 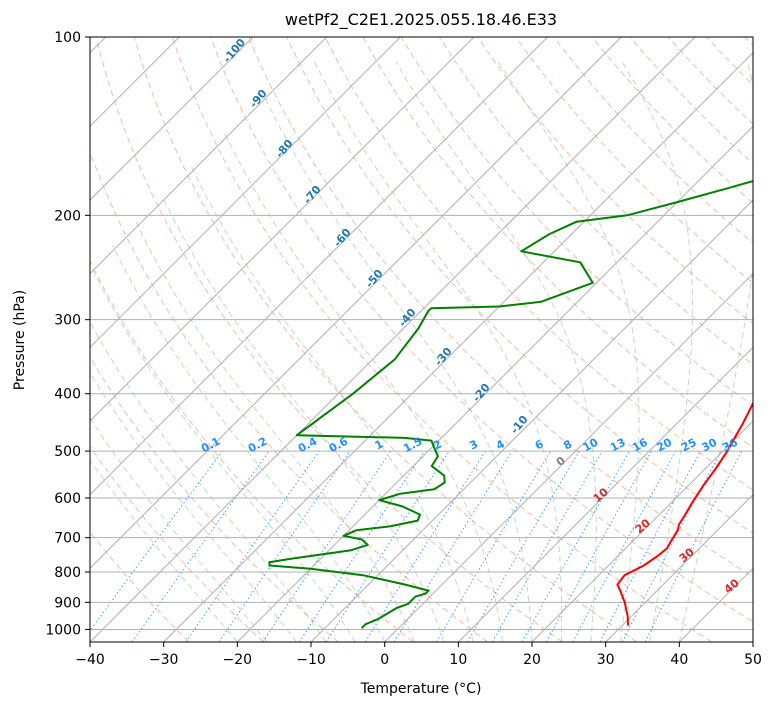 I want to click on y-tick-label: 500, so click(x=67, y=452).